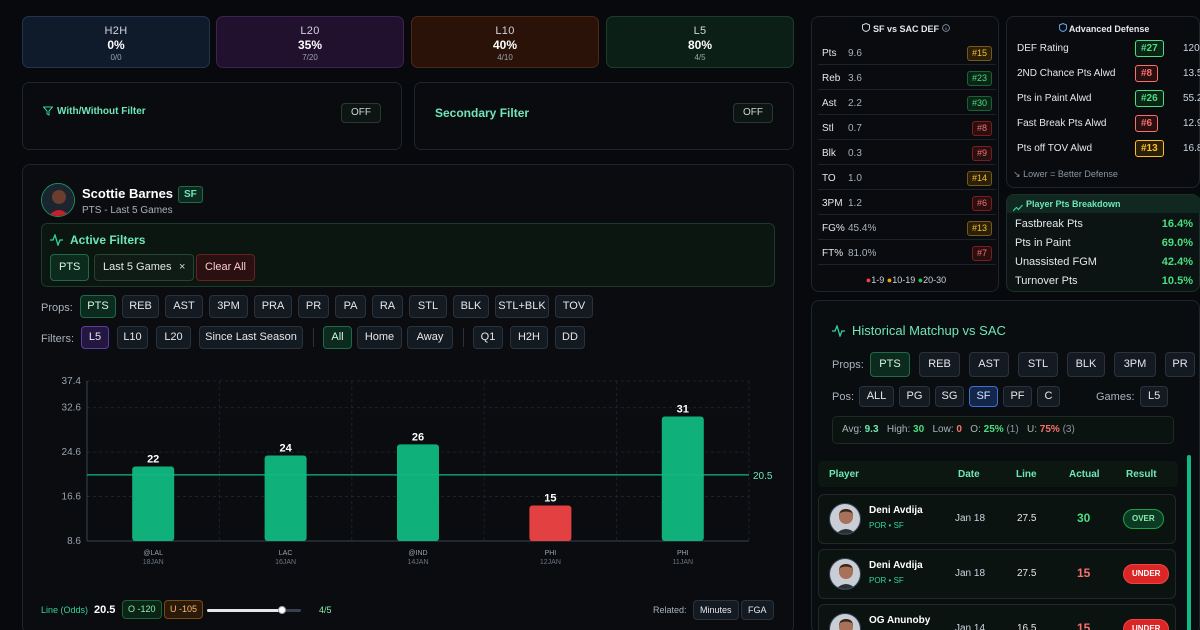  I want to click on hist-pos-pf: PF, so click(1017, 396).